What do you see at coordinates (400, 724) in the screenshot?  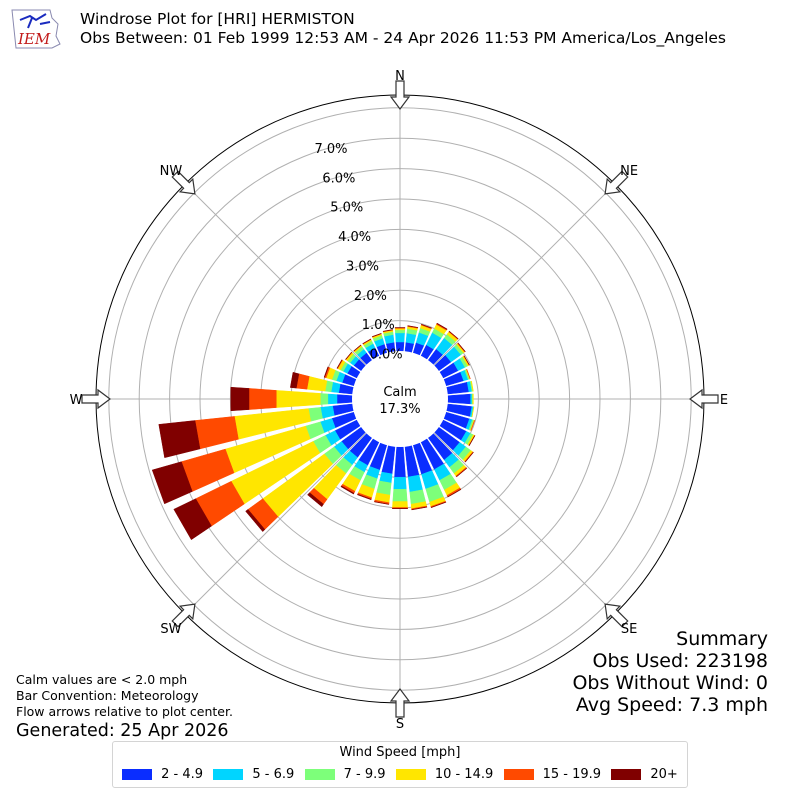 I see `direction-label: S` at bounding box center [400, 724].